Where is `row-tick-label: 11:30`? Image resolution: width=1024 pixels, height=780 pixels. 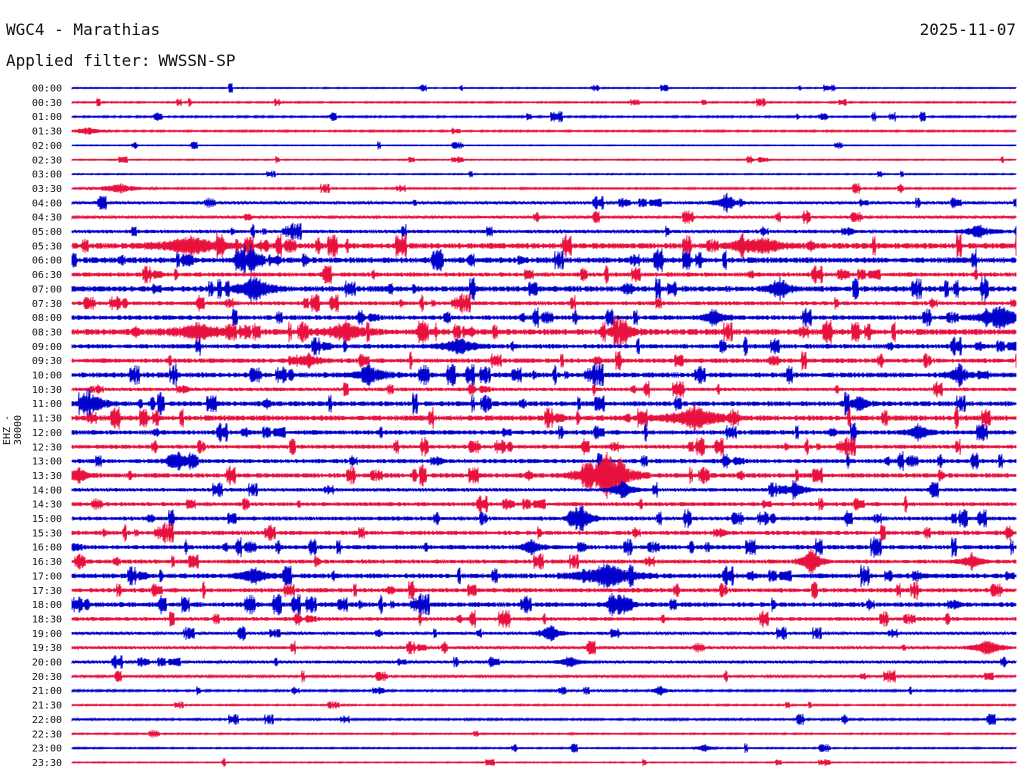
row-tick-label: 11:30 is located at coordinates (47, 419).